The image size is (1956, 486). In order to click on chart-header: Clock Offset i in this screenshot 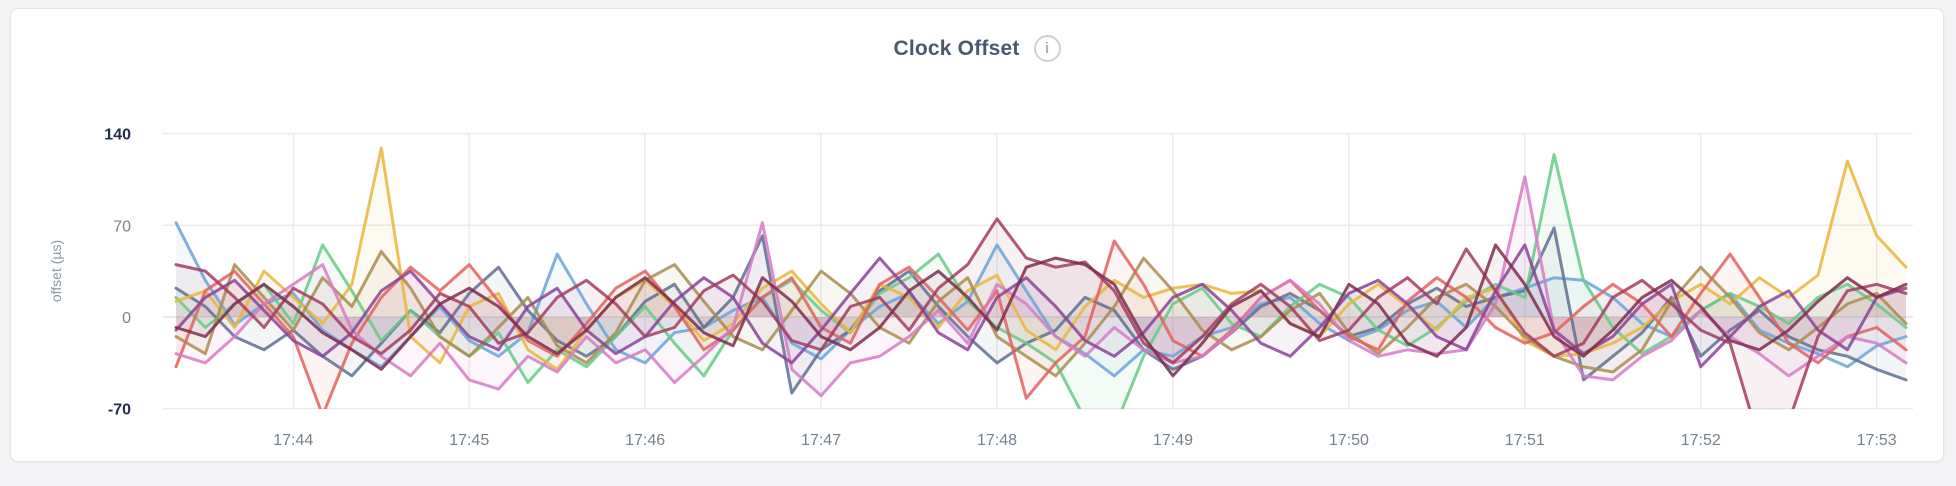, I will do `click(977, 48)`.